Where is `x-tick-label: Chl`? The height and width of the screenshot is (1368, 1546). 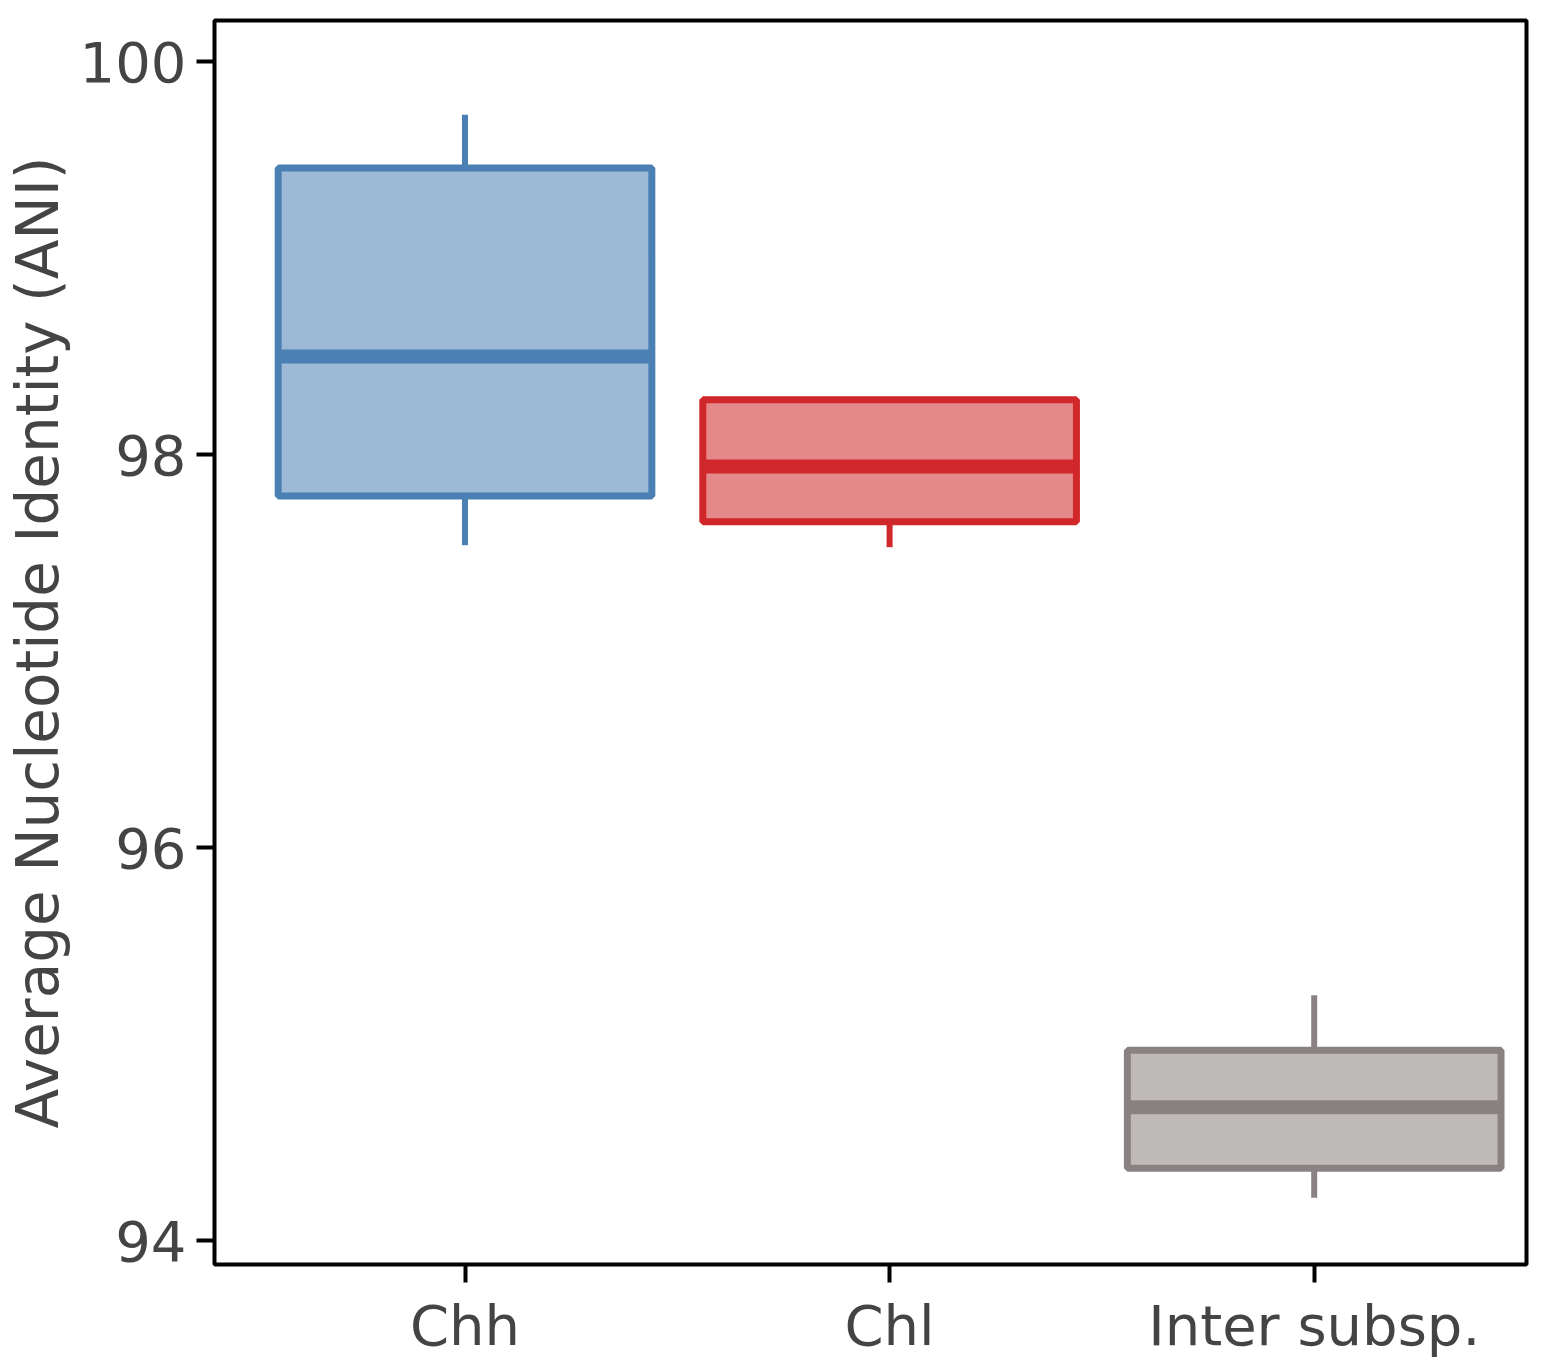
x-tick-label: Chl is located at coordinates (889, 1325).